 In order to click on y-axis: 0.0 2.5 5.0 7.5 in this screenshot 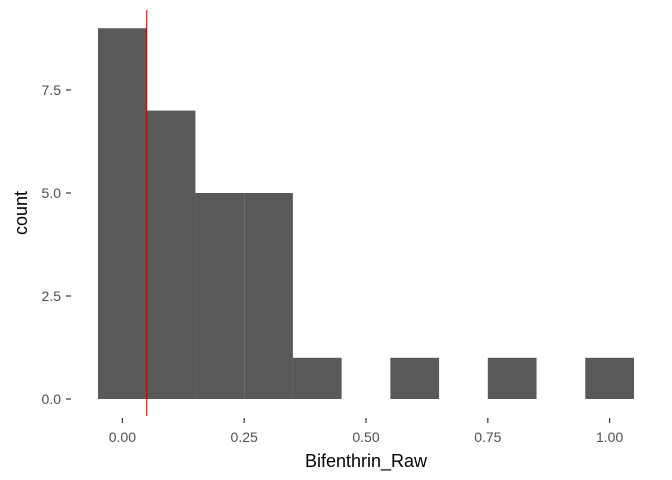, I will do `click(56, 244)`.